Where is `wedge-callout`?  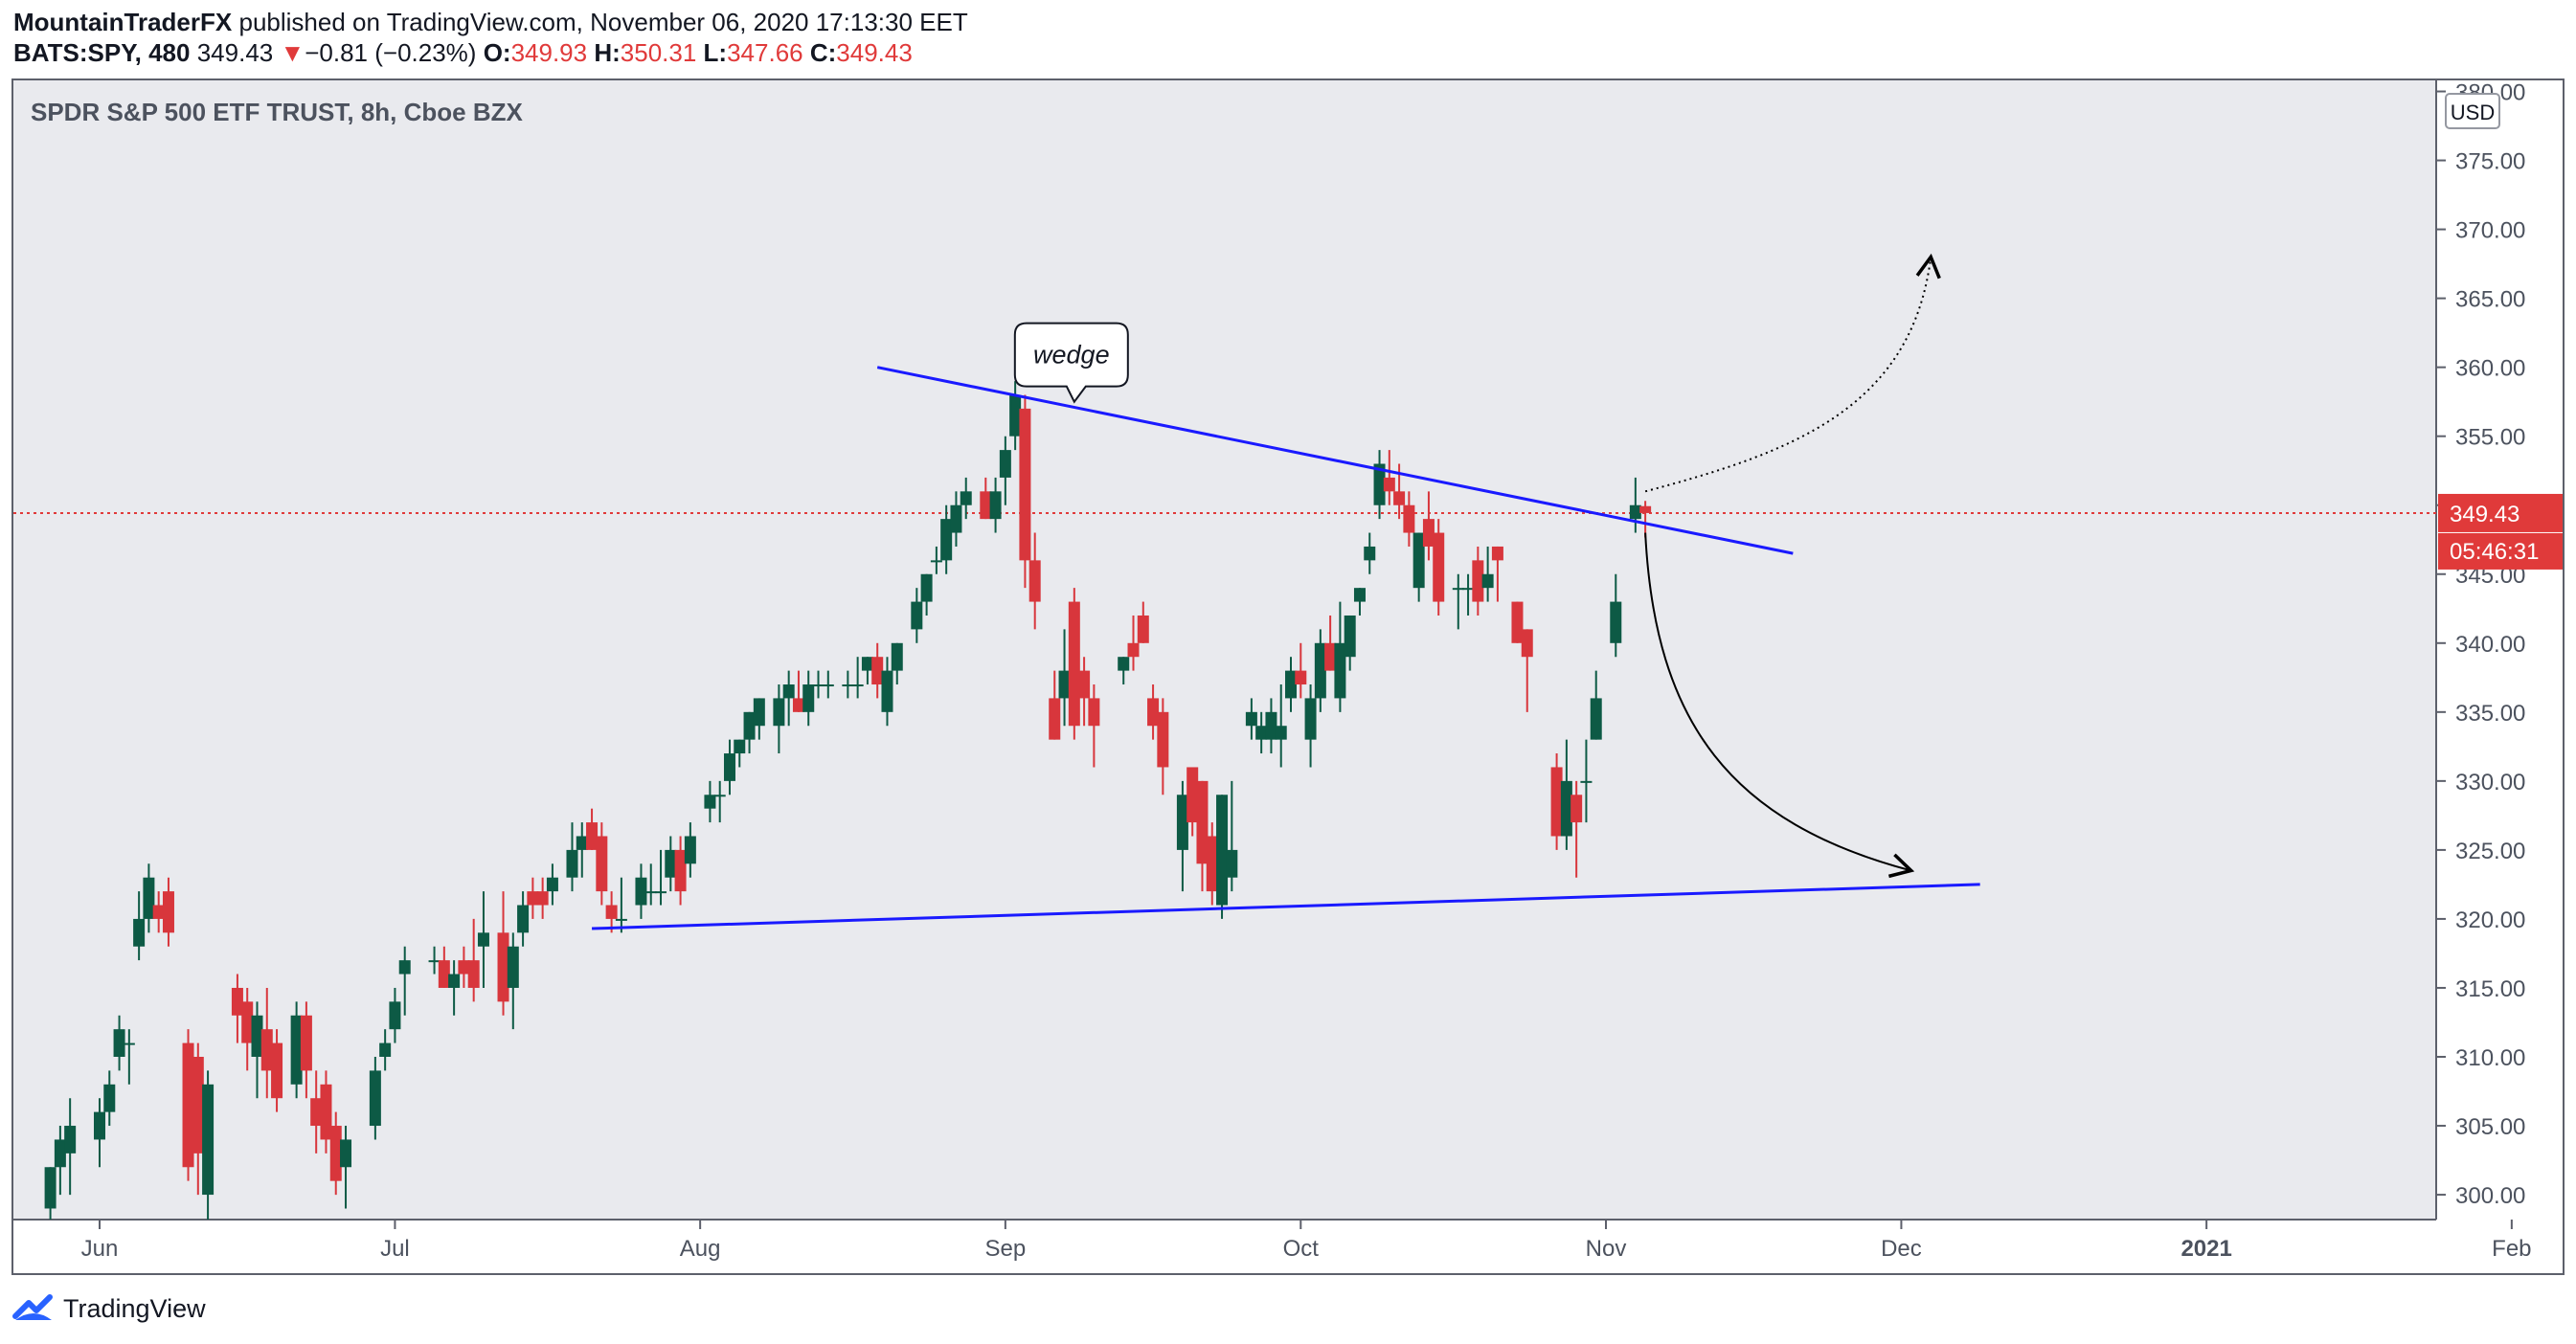 wedge-callout is located at coordinates (1071, 363).